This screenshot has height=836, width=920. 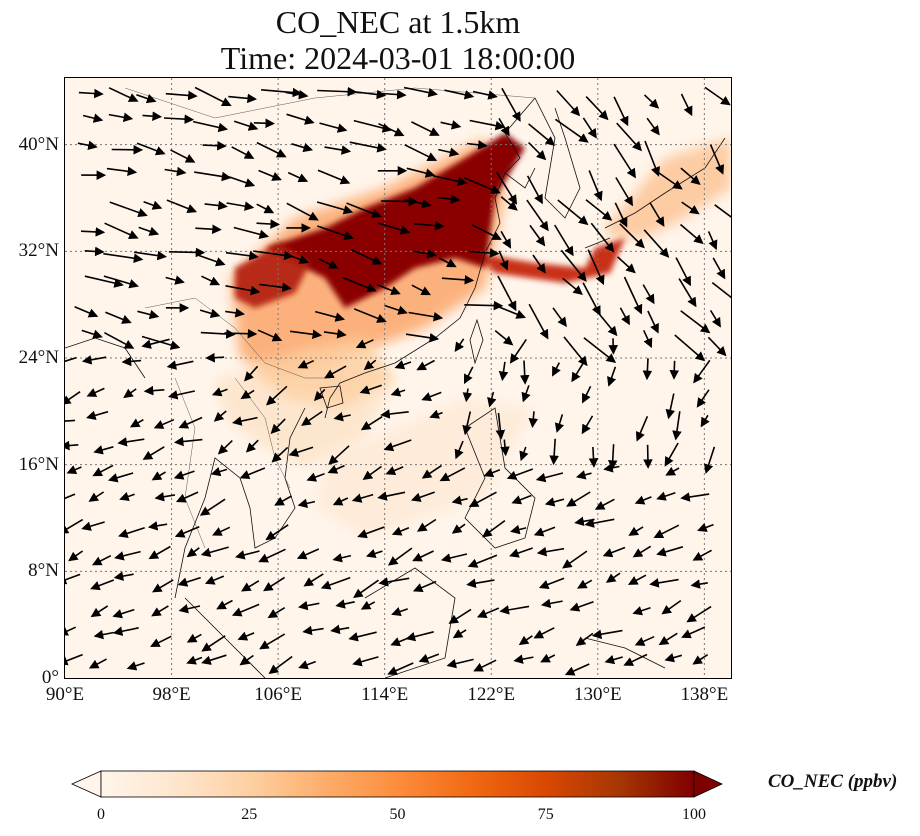 What do you see at coordinates (708, 784) in the screenshot?
I see `colorbar-extend-max` at bounding box center [708, 784].